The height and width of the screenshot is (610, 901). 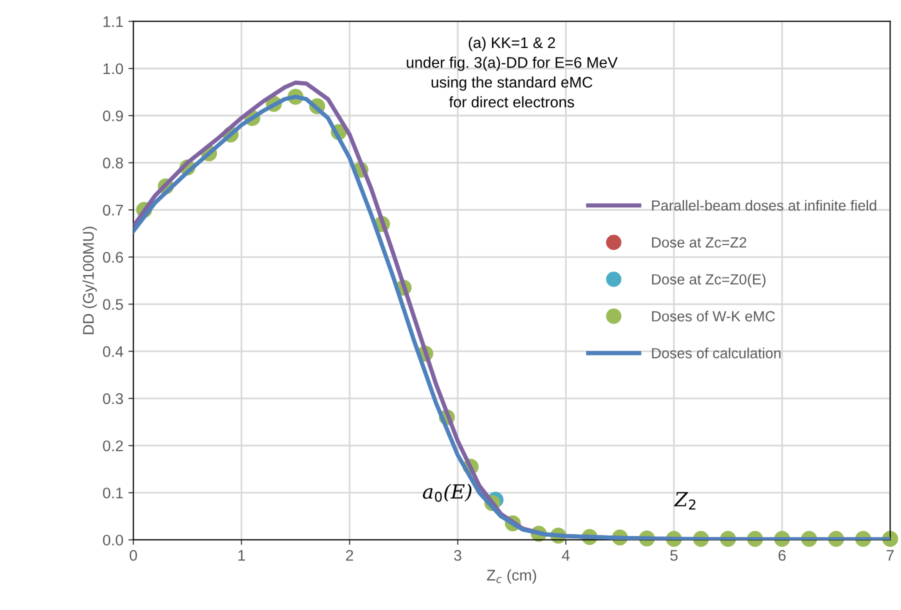 What do you see at coordinates (764, 205) in the screenshot?
I see `legend-label: Parallel-beam doses at infinite field` at bounding box center [764, 205].